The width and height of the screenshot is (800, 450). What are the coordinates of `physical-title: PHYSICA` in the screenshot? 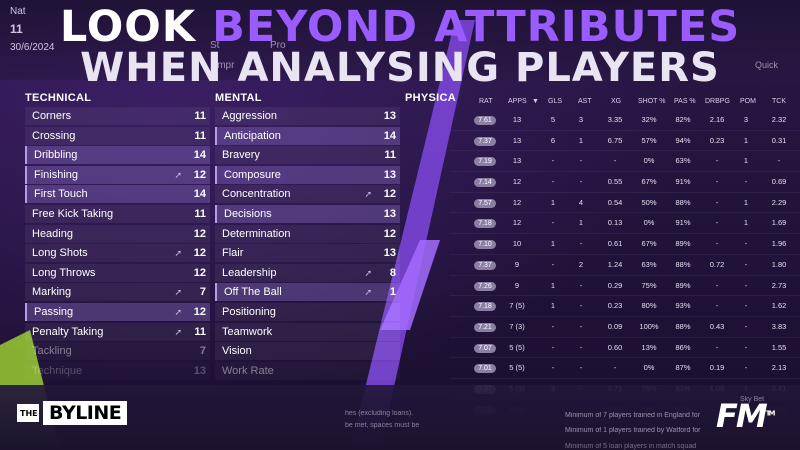 It's located at (430, 98).